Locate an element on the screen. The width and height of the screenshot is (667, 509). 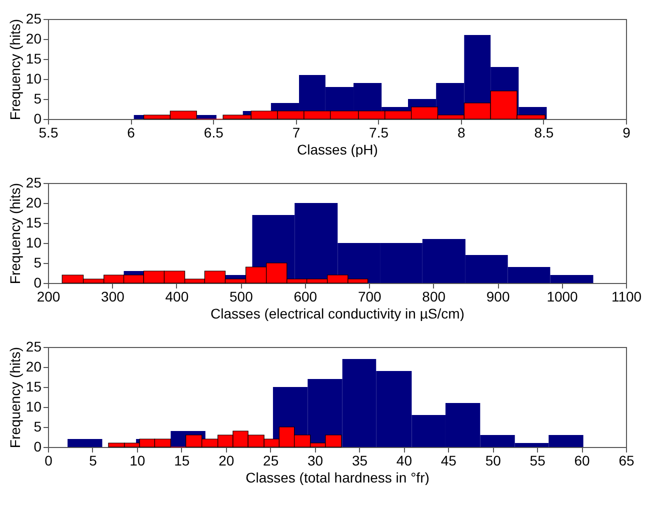
x-tick-label: 900 is located at coordinates (498, 296).